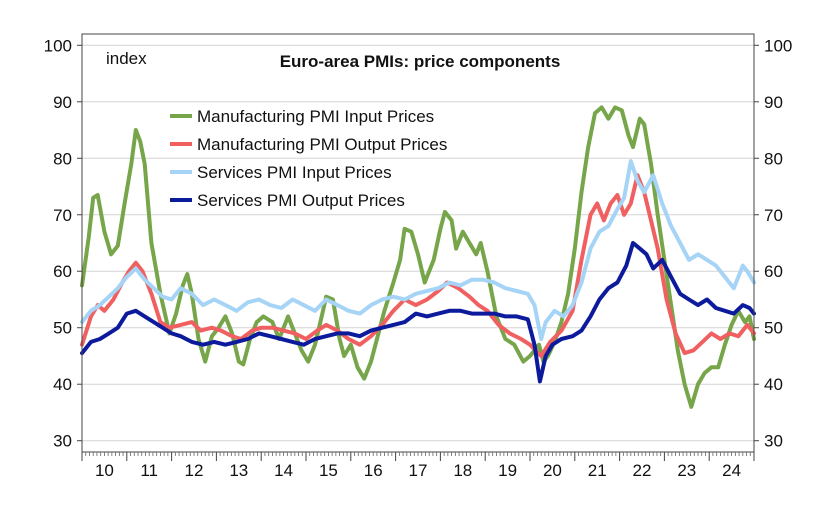 Image resolution: width=840 pixels, height=518 pixels. What do you see at coordinates (62, 384) in the screenshot?
I see `y-tick-label-left: 40` at bounding box center [62, 384].